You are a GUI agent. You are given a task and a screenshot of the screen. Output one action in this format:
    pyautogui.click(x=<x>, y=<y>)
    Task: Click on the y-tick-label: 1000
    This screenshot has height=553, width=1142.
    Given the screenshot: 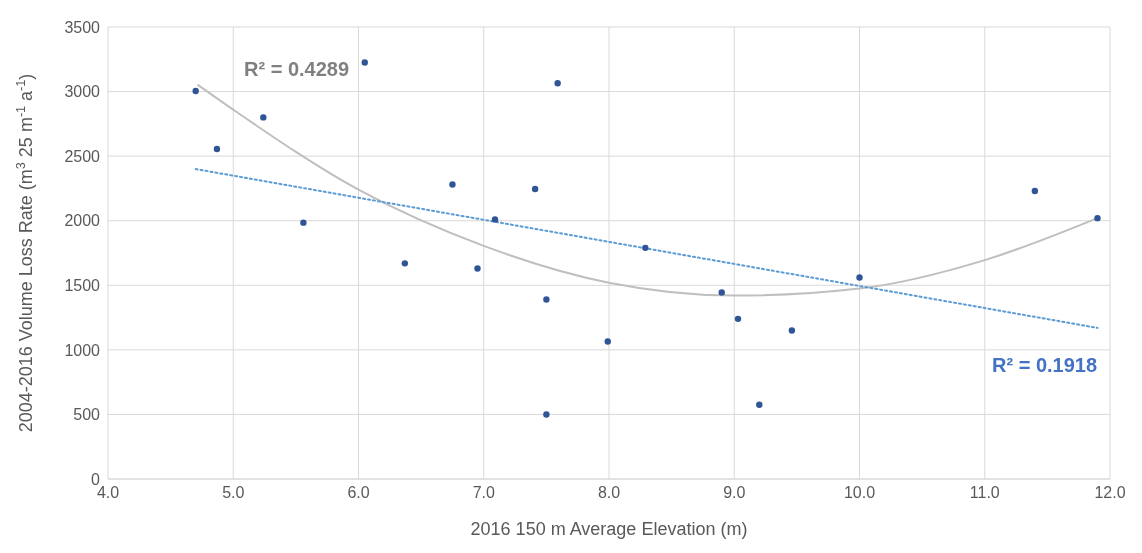 What is the action you would take?
    pyautogui.click(x=82, y=350)
    